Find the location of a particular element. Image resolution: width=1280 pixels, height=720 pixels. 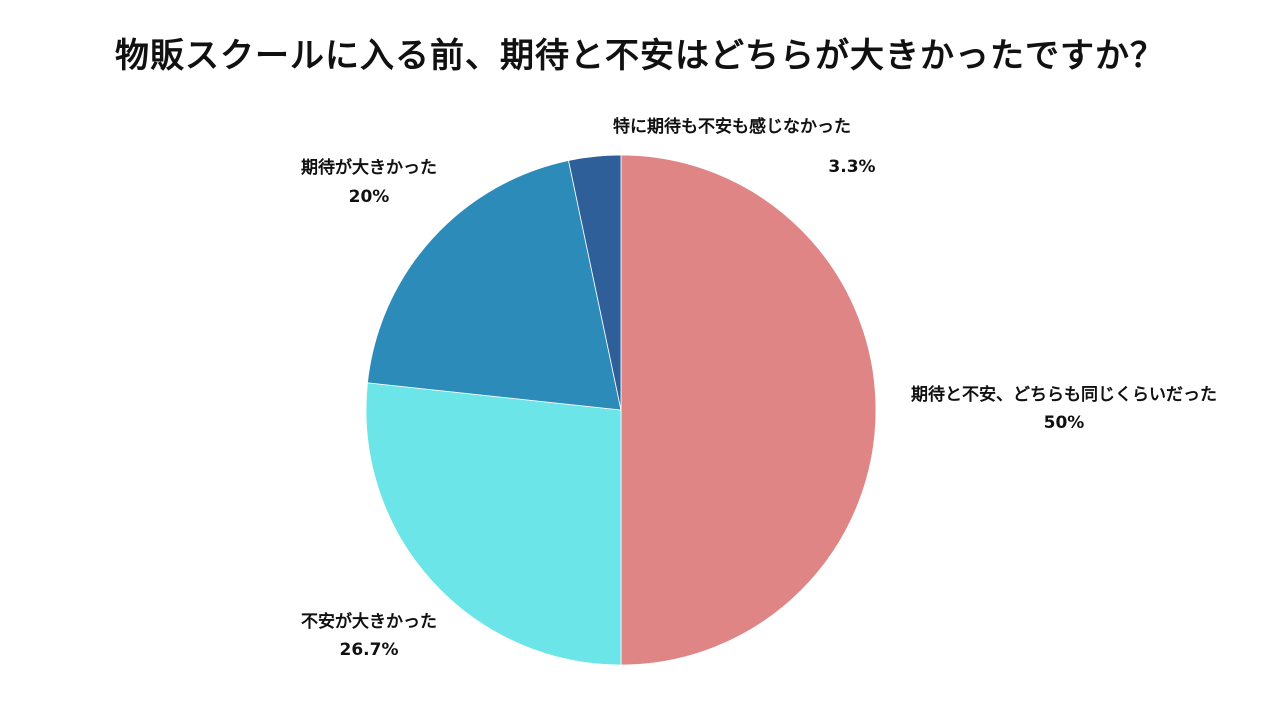

slice-value-label: 3.3% is located at coordinates (851, 167).